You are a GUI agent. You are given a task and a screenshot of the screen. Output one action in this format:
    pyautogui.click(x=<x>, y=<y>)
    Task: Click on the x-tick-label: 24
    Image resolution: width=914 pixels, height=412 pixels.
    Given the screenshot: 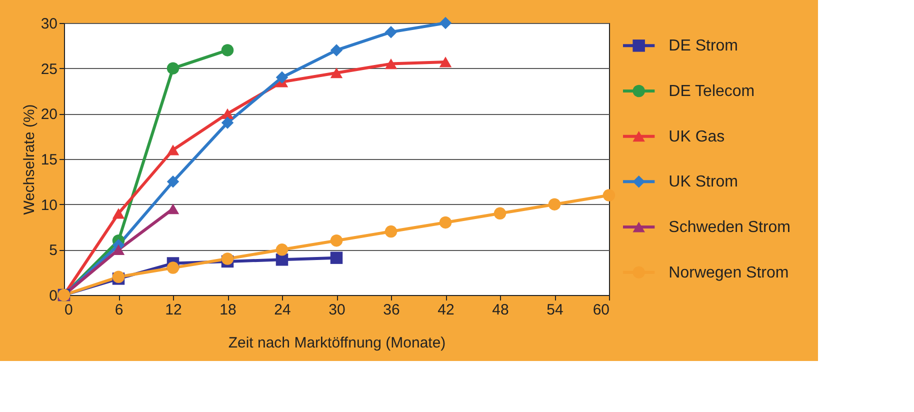 What is the action you would take?
    pyautogui.click(x=282, y=310)
    